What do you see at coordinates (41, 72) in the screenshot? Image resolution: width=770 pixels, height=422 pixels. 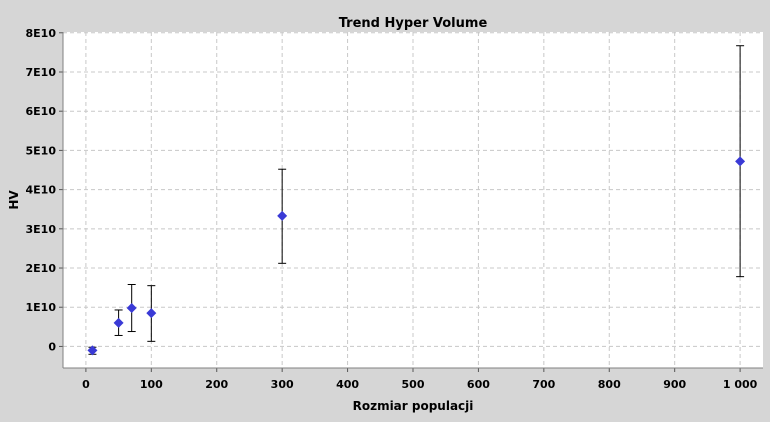 I see `y-tick-label: 7E10` at bounding box center [41, 72].